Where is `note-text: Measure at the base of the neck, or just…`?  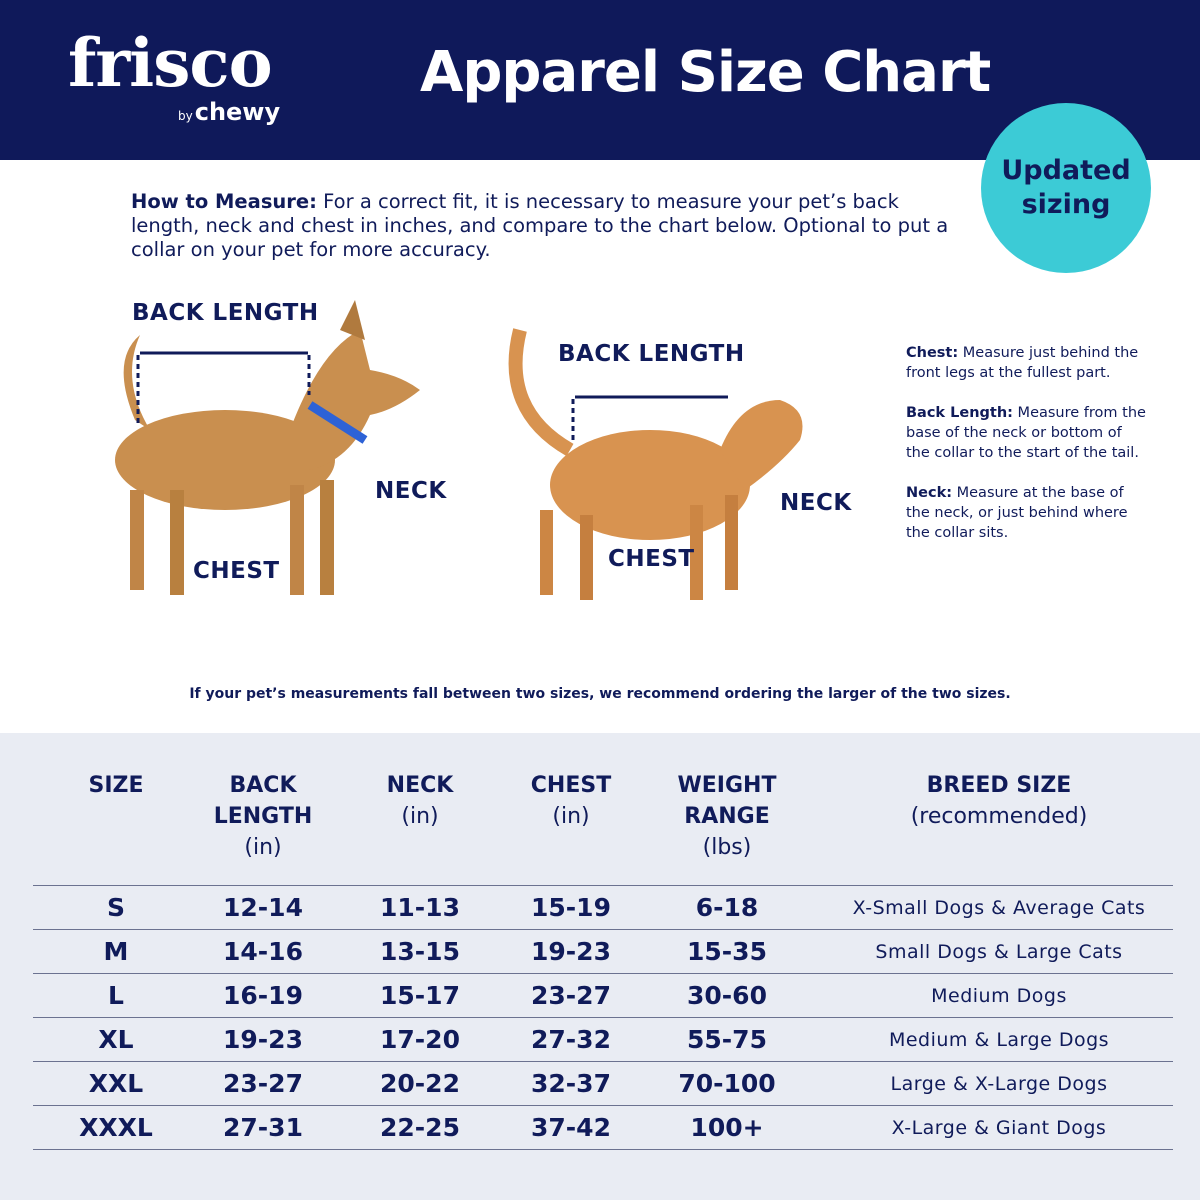 note-text: Measure at the base of the neck, or just… is located at coordinates (1017, 513).